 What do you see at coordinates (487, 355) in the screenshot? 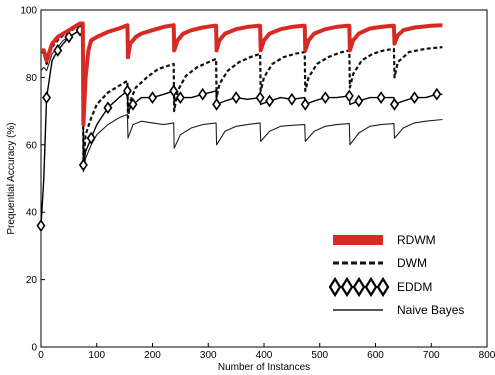
I see `x-tick-label: 800` at bounding box center [487, 355].